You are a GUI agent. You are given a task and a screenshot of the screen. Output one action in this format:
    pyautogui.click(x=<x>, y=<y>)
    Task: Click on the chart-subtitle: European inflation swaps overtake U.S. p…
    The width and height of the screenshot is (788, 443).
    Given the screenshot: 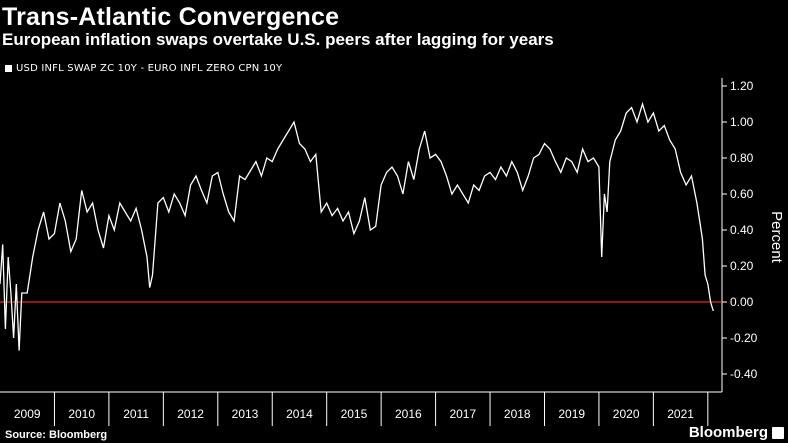 What is the action you would take?
    pyautogui.click(x=278, y=39)
    